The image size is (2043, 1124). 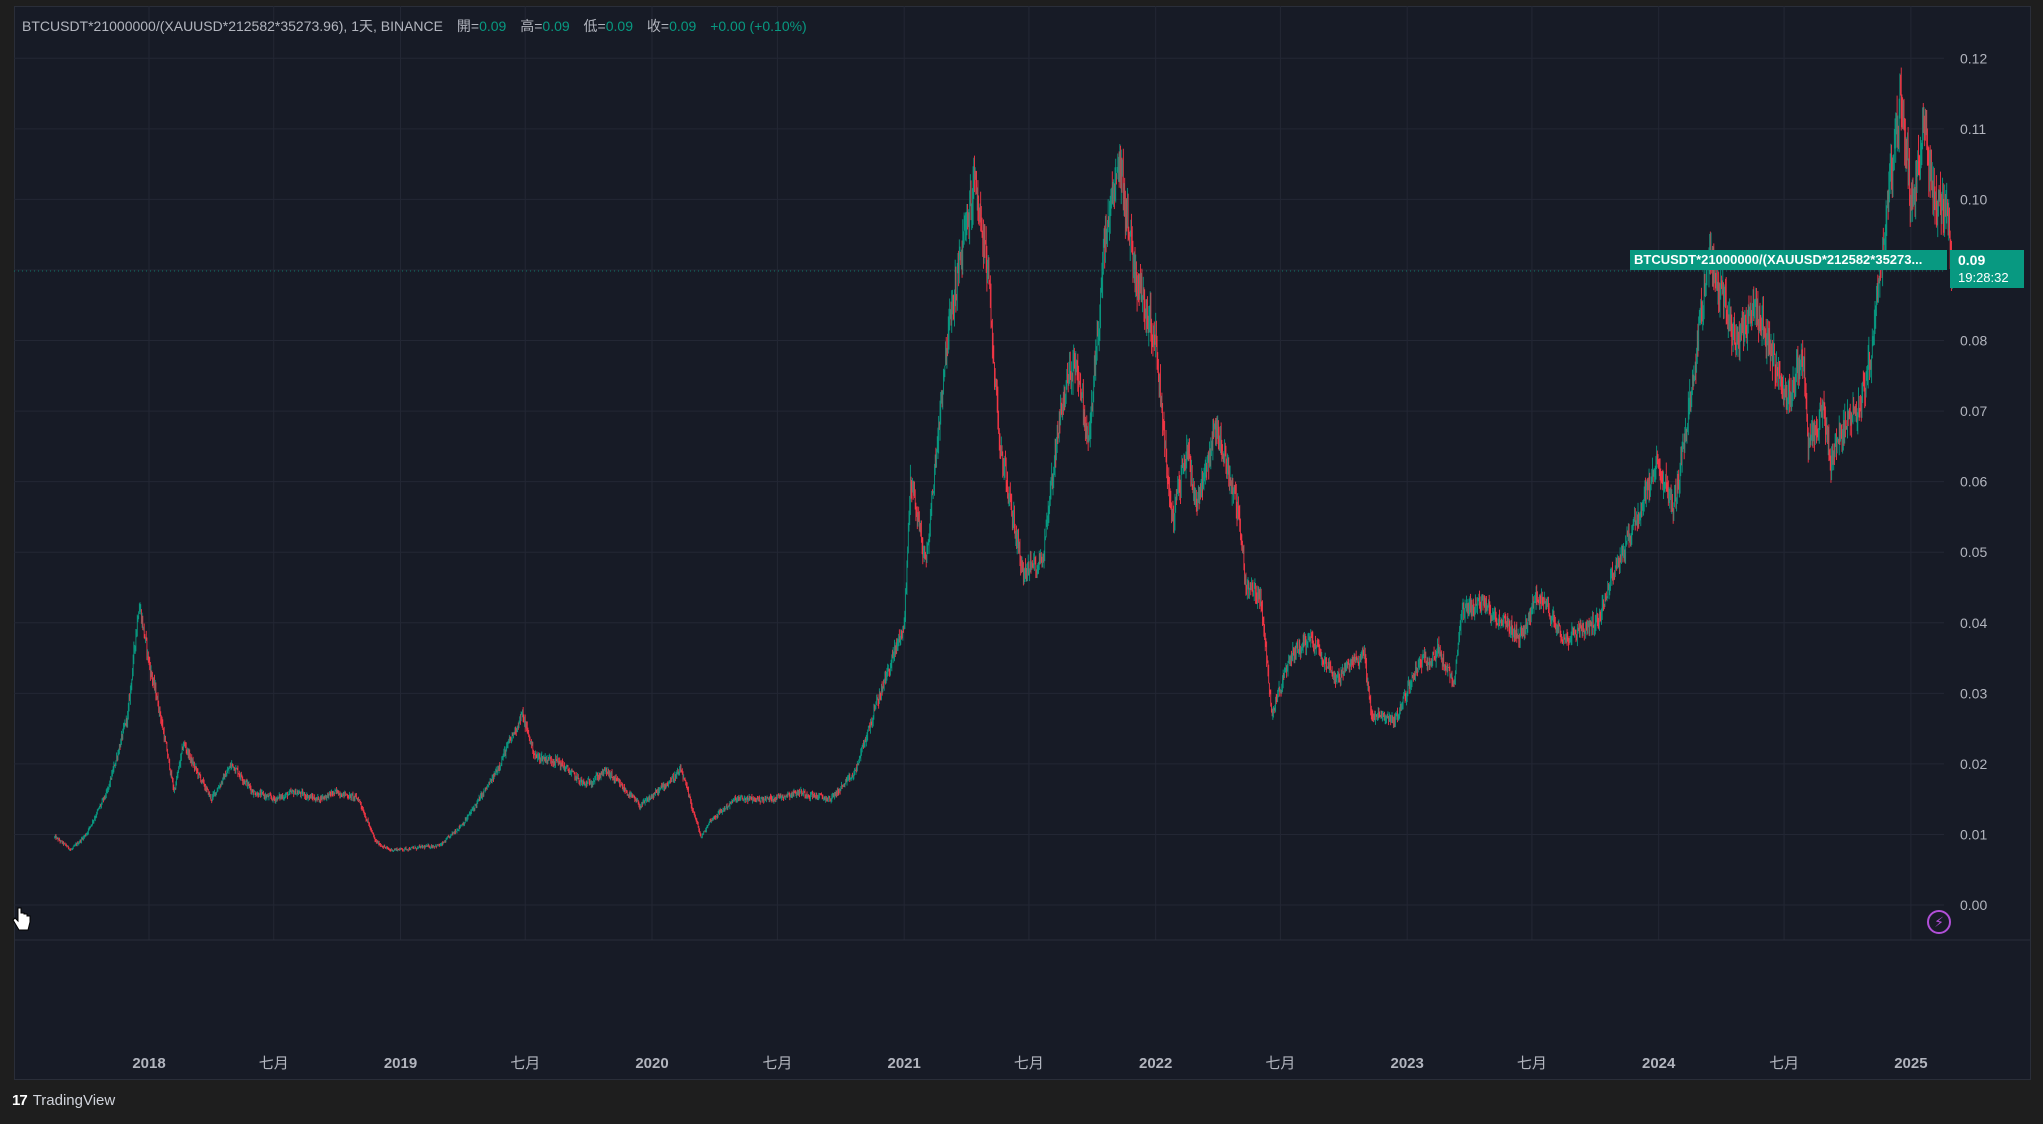 I want to click on x-tick-label: 2024, so click(x=1659, y=1063).